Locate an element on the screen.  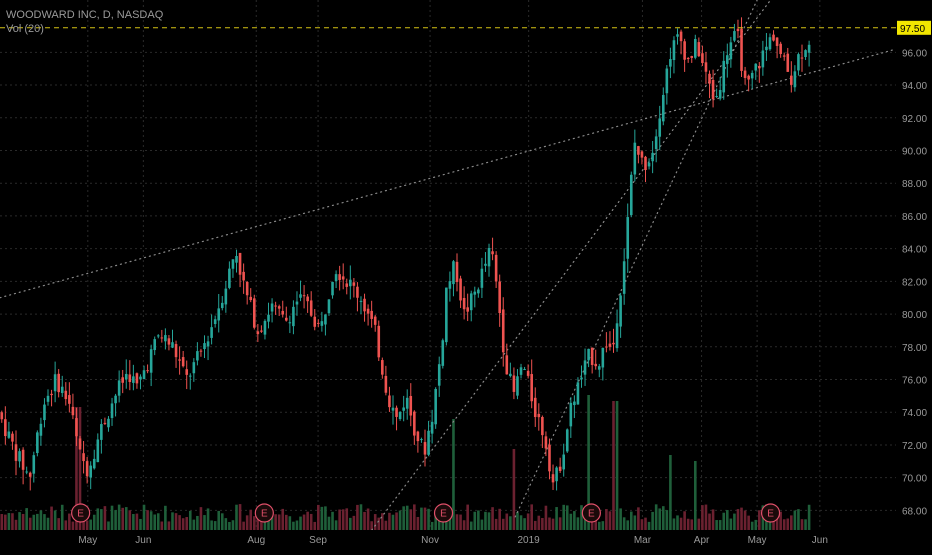
time-axis: May Jun Aug Sep Nov 2019 Mar Apr May Jun is located at coordinates (466, 540).